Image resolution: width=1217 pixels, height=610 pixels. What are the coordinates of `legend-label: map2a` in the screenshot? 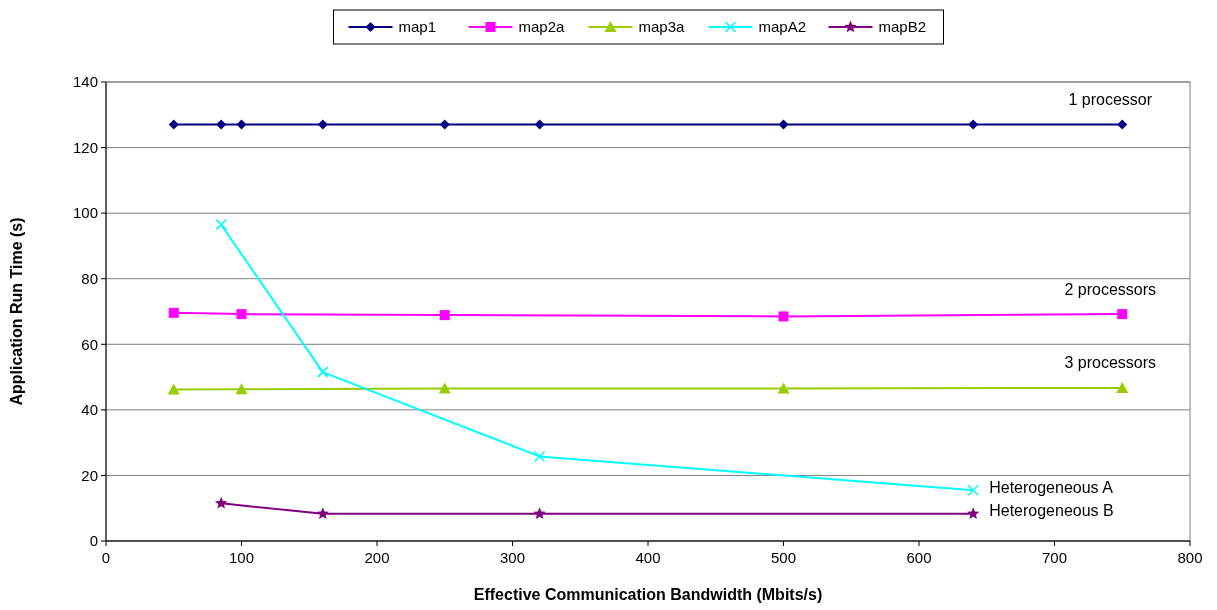 It's located at (542, 27).